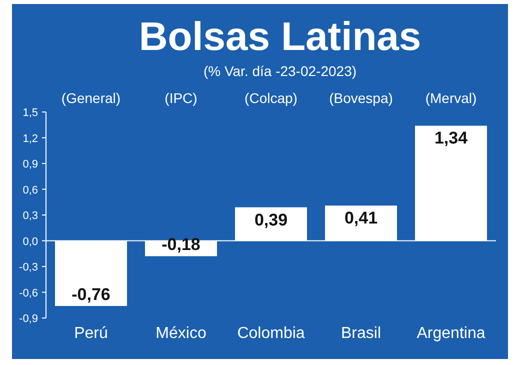  I want to click on chart-title: Bolsas Latinas, so click(280, 37).